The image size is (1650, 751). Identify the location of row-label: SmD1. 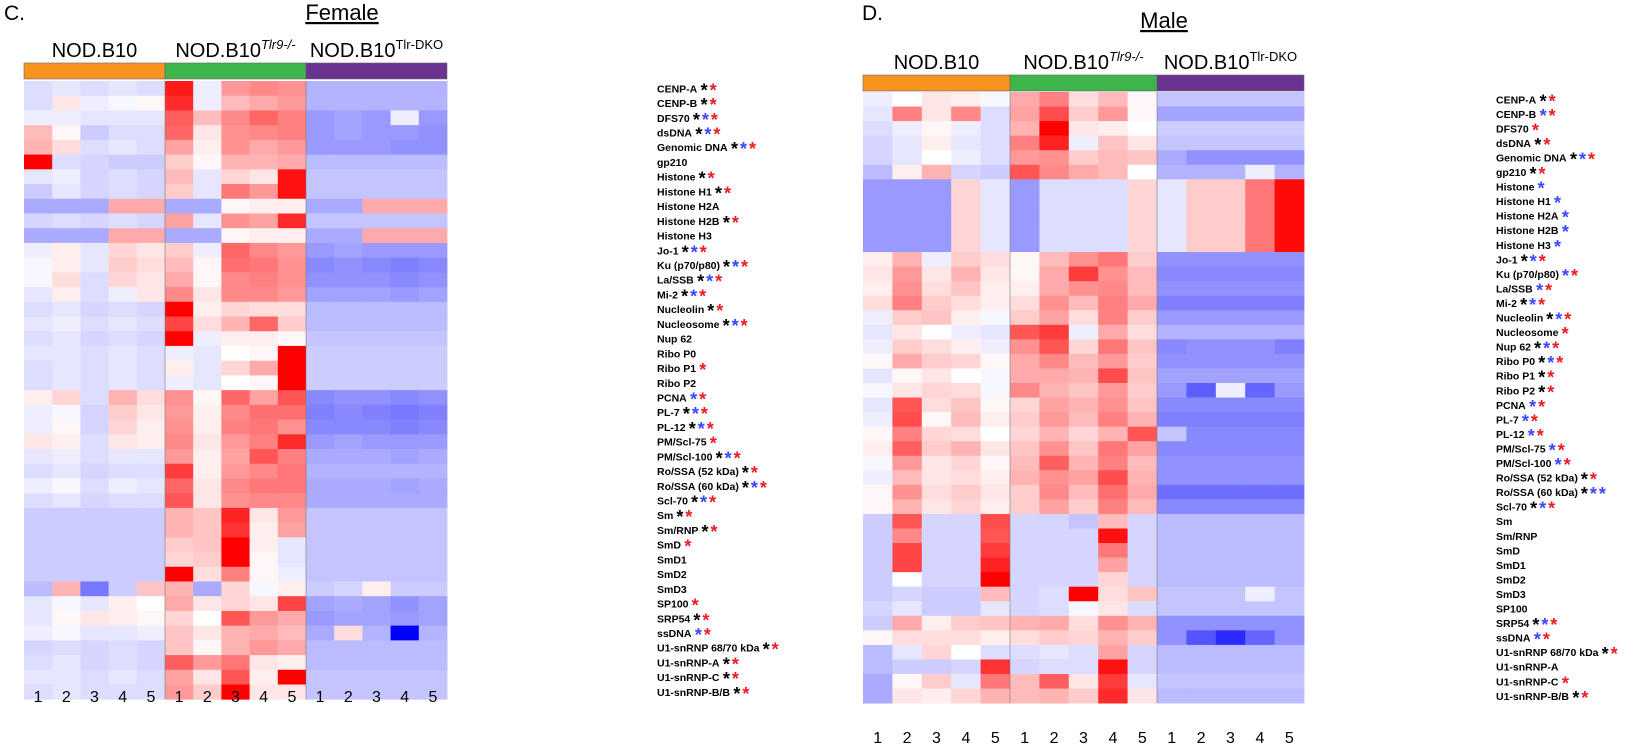
(1511, 566).